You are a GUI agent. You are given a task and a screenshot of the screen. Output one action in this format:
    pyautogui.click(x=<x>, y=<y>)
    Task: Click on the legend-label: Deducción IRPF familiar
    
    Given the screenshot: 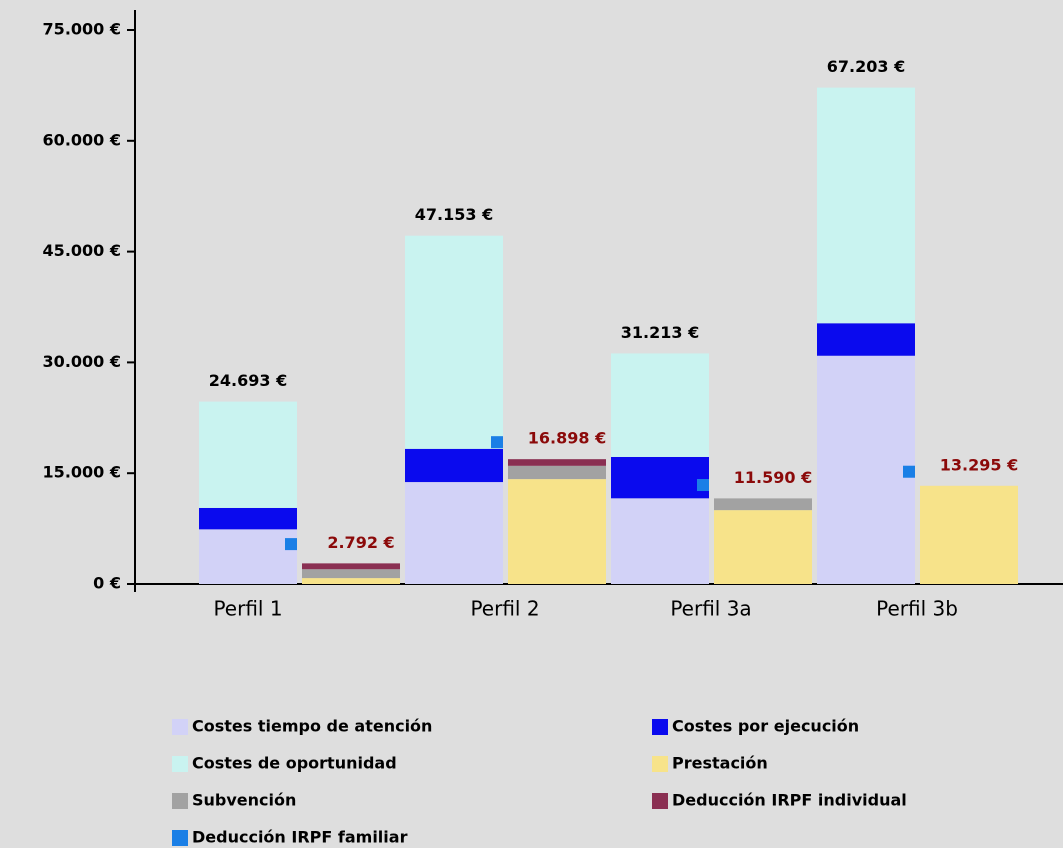 What is the action you would take?
    pyautogui.click(x=300, y=837)
    